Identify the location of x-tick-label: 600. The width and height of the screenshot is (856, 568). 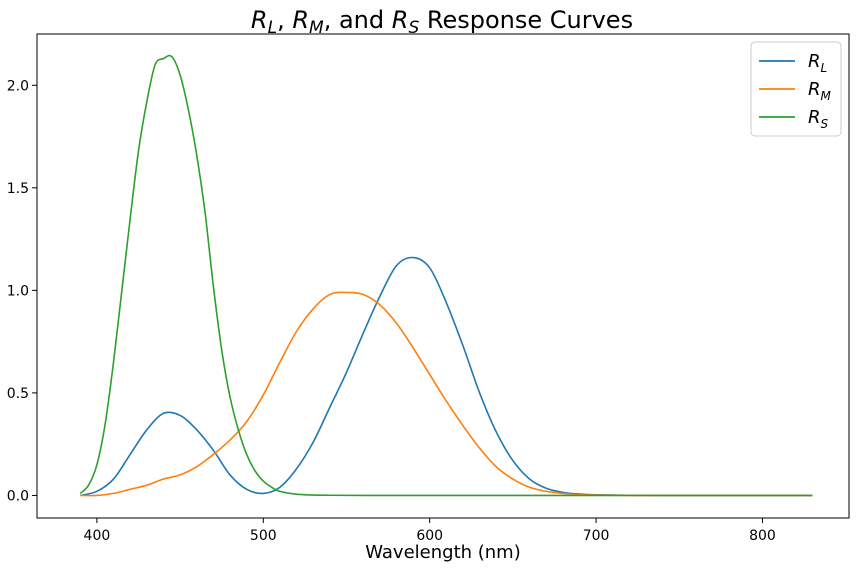
(429, 536).